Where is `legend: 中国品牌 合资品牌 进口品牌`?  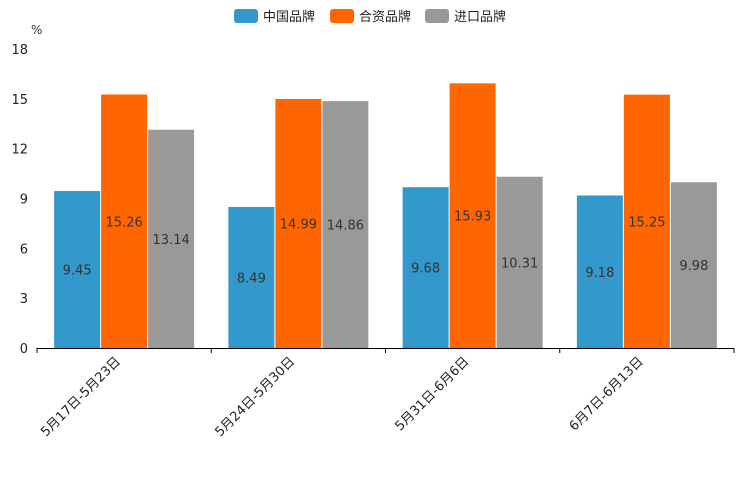 legend: 中国品牌 合资品牌 进口品牌 is located at coordinates (370, 17).